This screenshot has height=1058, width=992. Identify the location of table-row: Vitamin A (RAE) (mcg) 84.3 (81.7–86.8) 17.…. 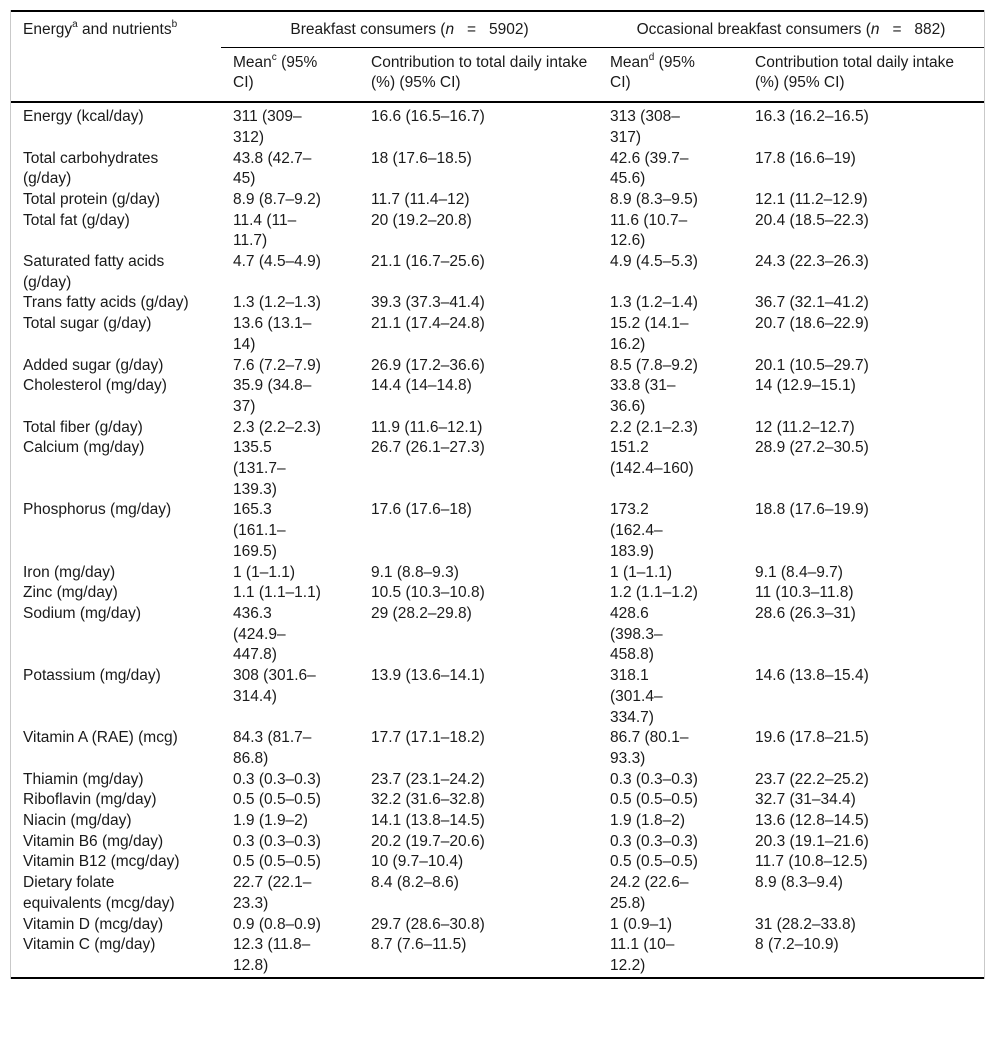
(497, 748).